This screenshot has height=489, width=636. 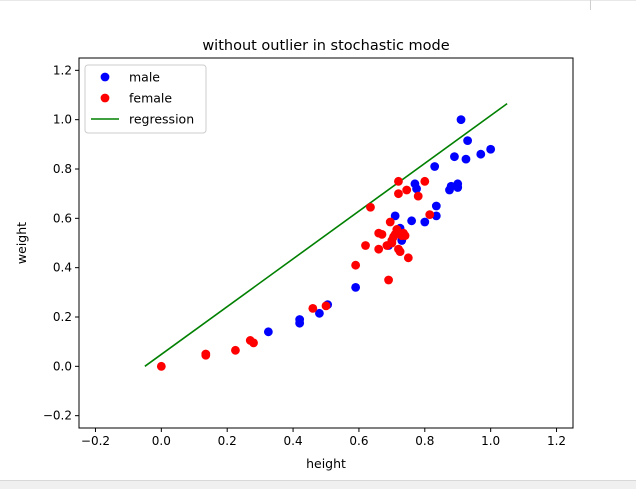 What do you see at coordinates (150, 98) in the screenshot?
I see `legend-label-female: female` at bounding box center [150, 98].